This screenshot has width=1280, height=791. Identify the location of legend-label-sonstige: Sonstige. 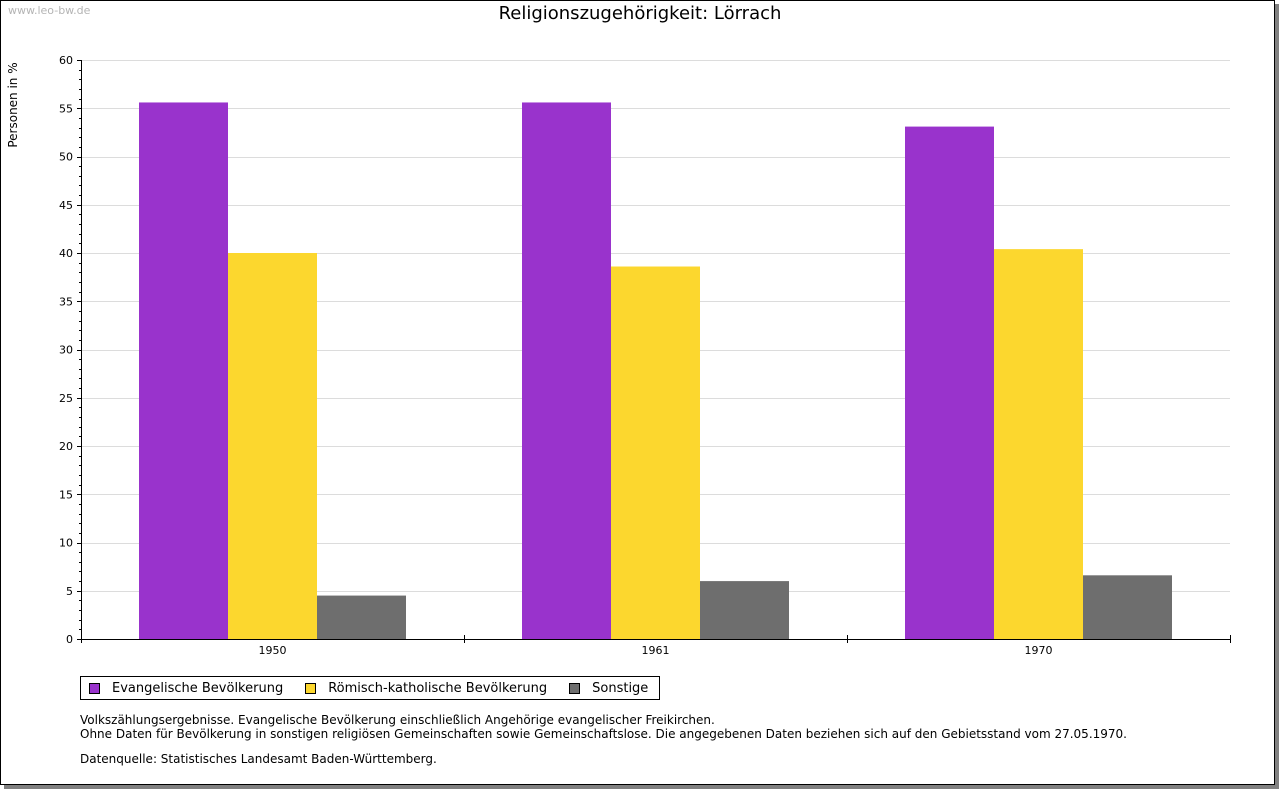
(620, 688).